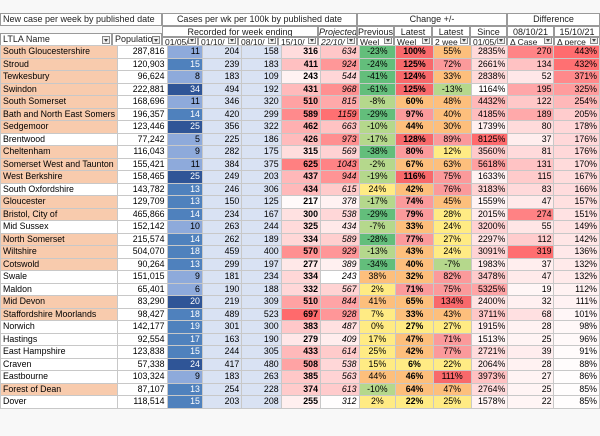 This screenshot has width=600, height=436. What do you see at coordinates (184, 189) in the screenshot?
I see `w1-cell: 13` at bounding box center [184, 189].